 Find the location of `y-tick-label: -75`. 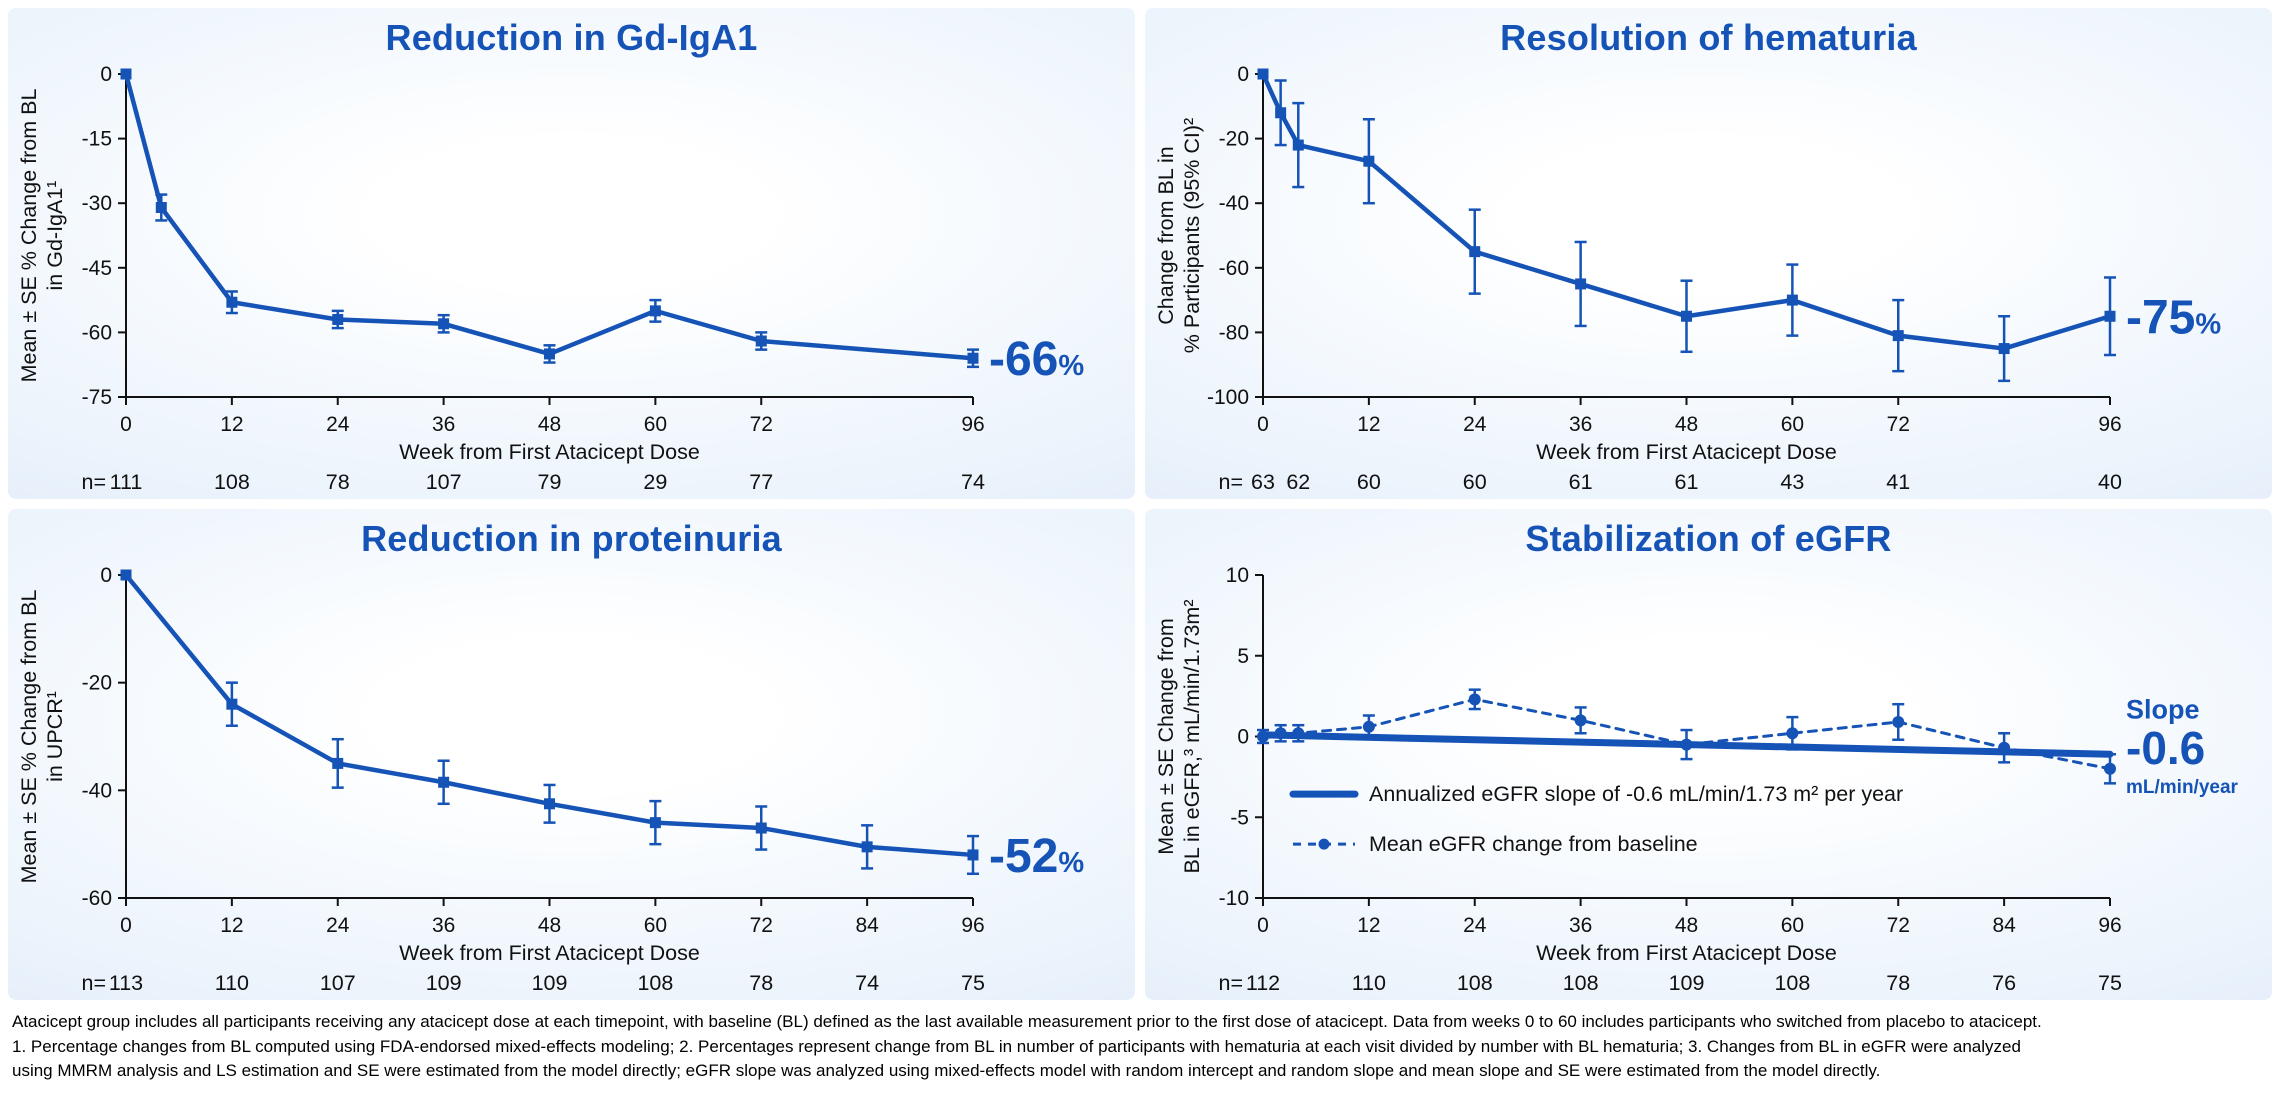

y-tick-label: -75 is located at coordinates (97, 397).